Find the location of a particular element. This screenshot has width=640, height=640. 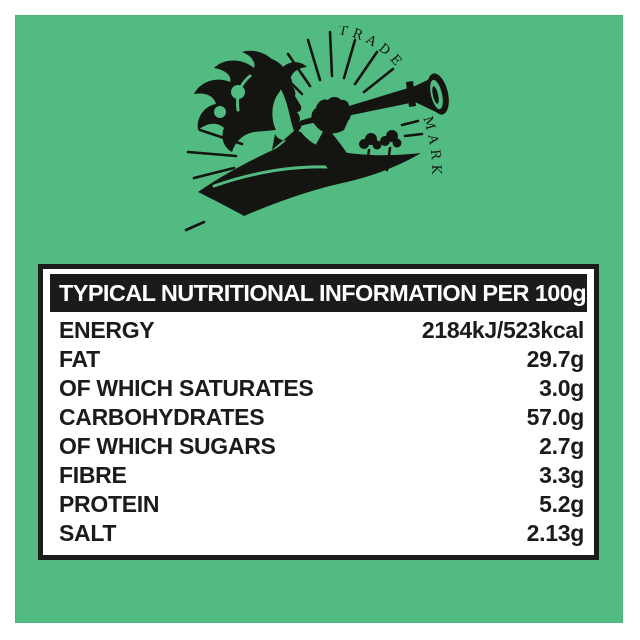

row-value: 2184kJ/523kcal is located at coordinates (502, 330).